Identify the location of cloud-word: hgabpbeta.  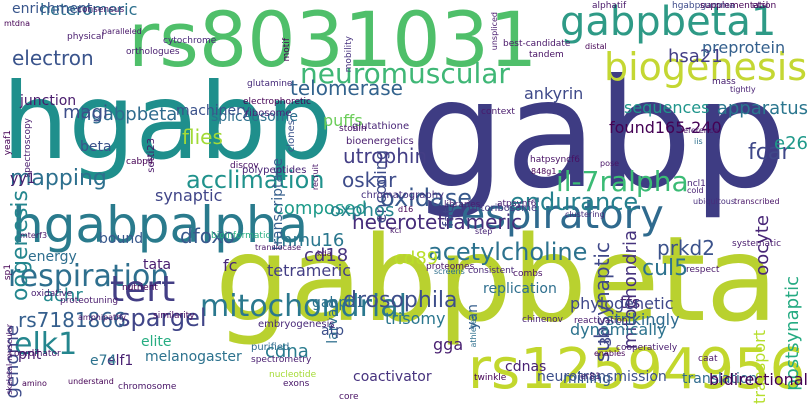
(129, 114).